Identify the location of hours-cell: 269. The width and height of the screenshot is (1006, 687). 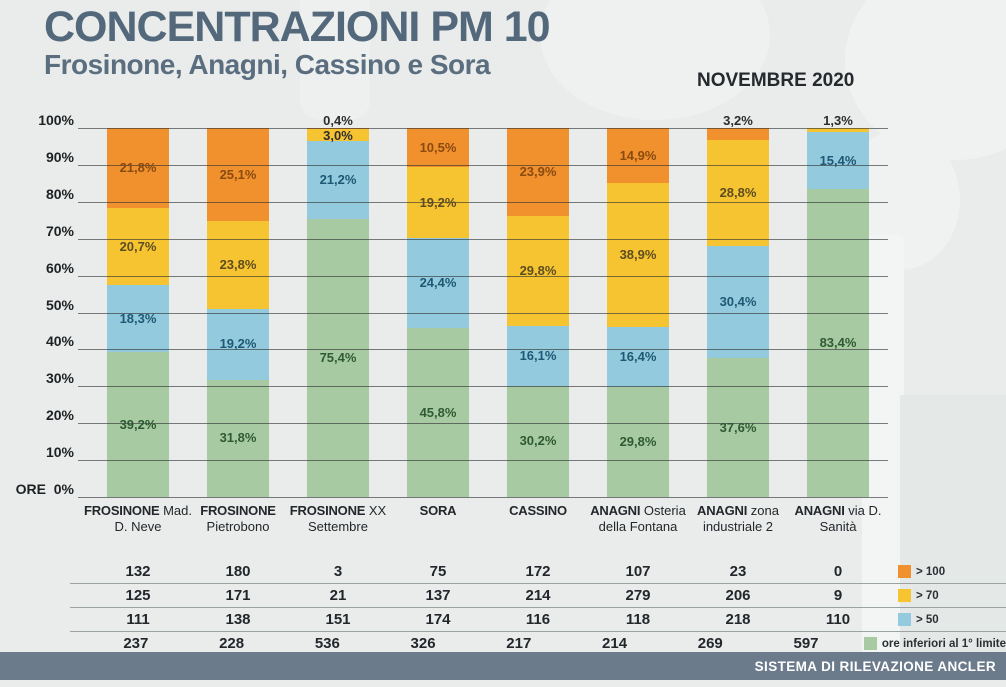
(710, 643).